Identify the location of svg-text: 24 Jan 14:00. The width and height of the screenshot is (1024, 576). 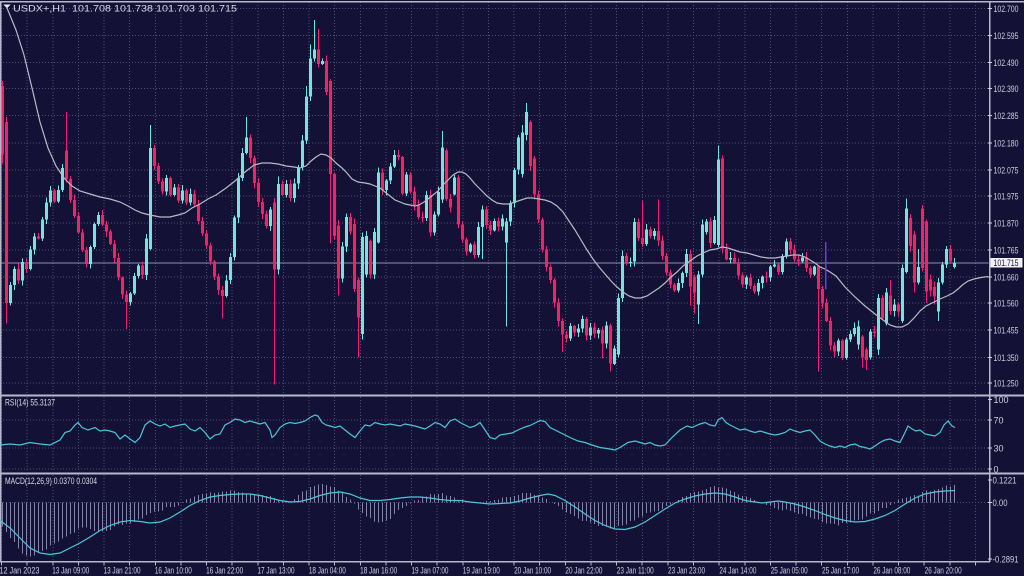
(737, 571).